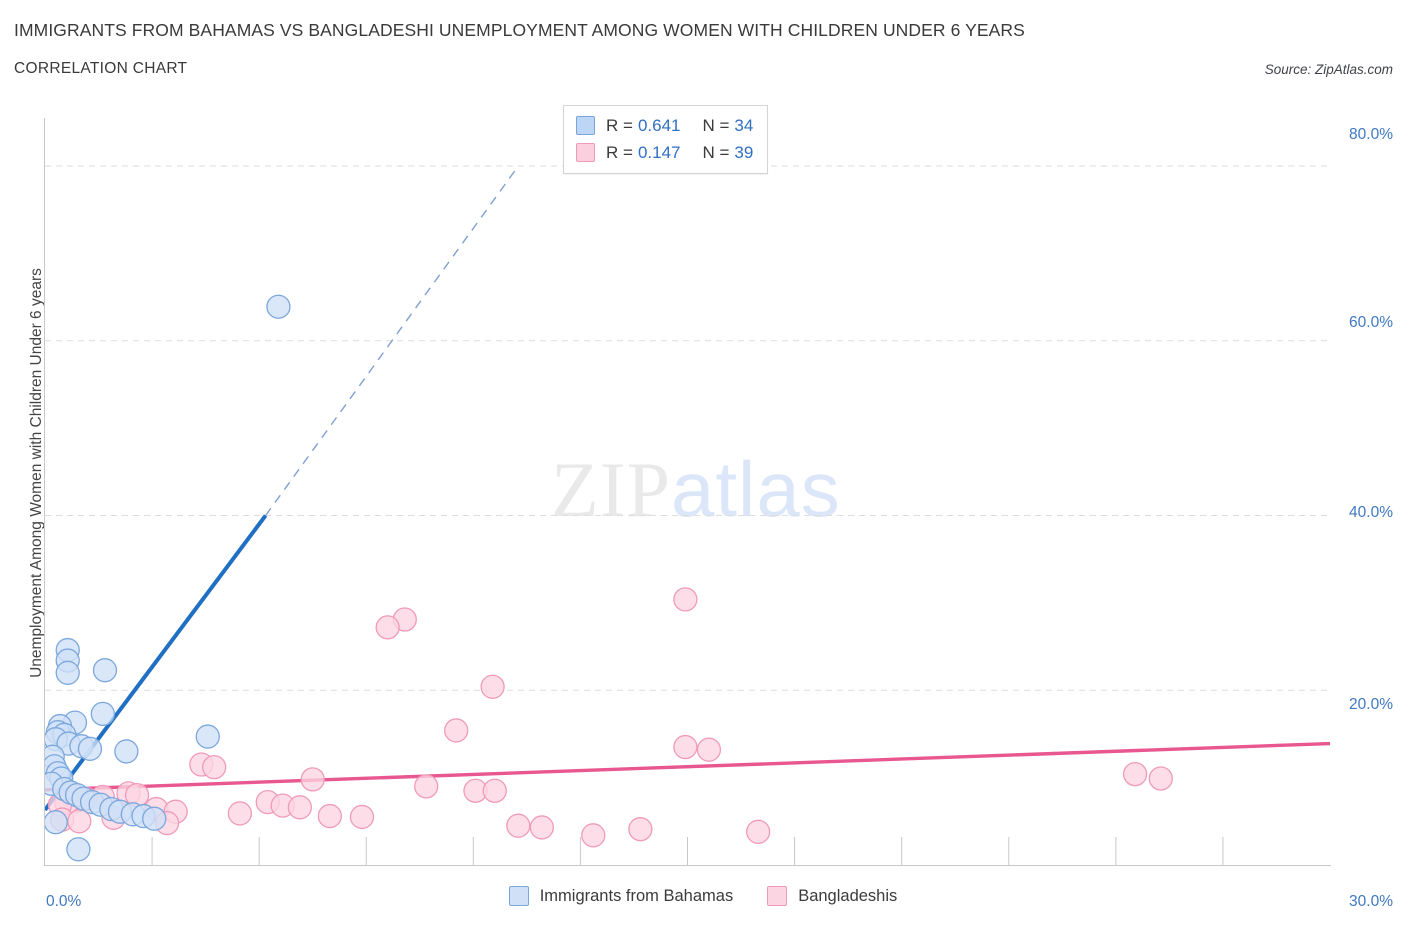  What do you see at coordinates (659, 152) in the screenshot?
I see `pink-r-value: 0.147` at bounding box center [659, 152].